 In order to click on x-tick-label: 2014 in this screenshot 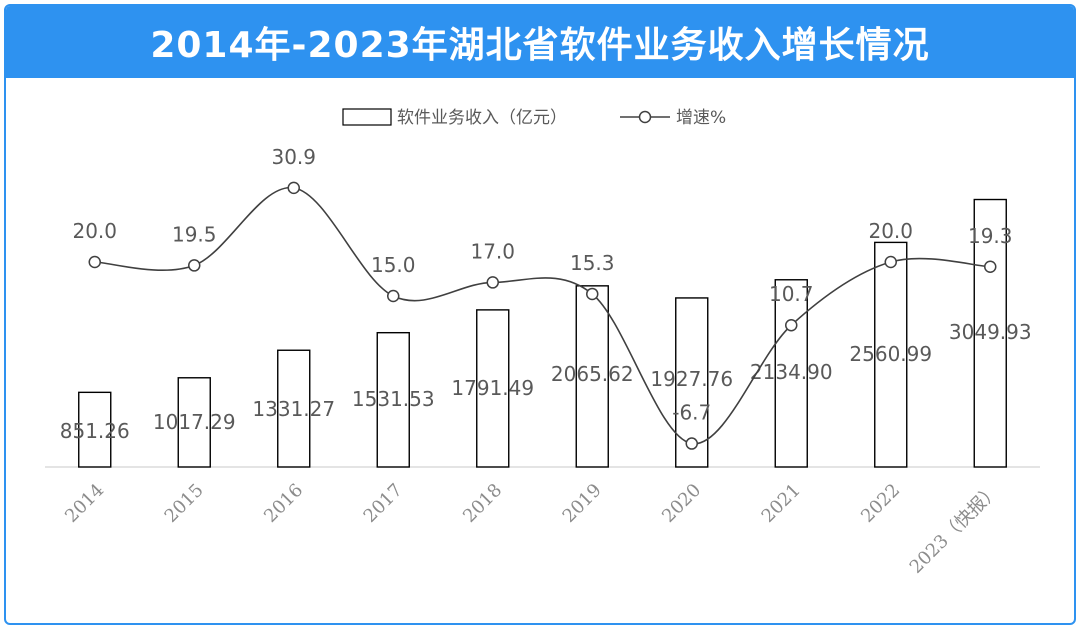, I will do `click(84, 503)`.